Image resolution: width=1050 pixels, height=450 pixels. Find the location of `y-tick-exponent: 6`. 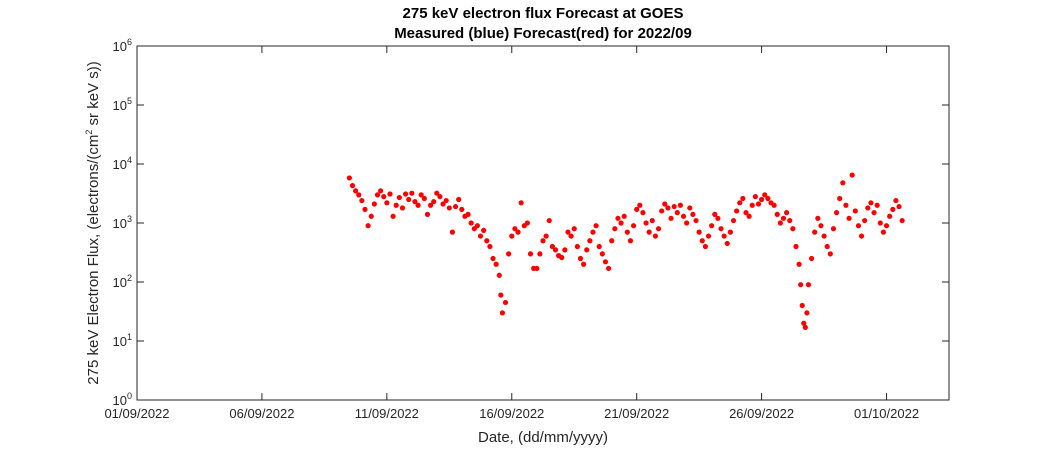

y-tick-exponent: 6 is located at coordinates (129, 42).